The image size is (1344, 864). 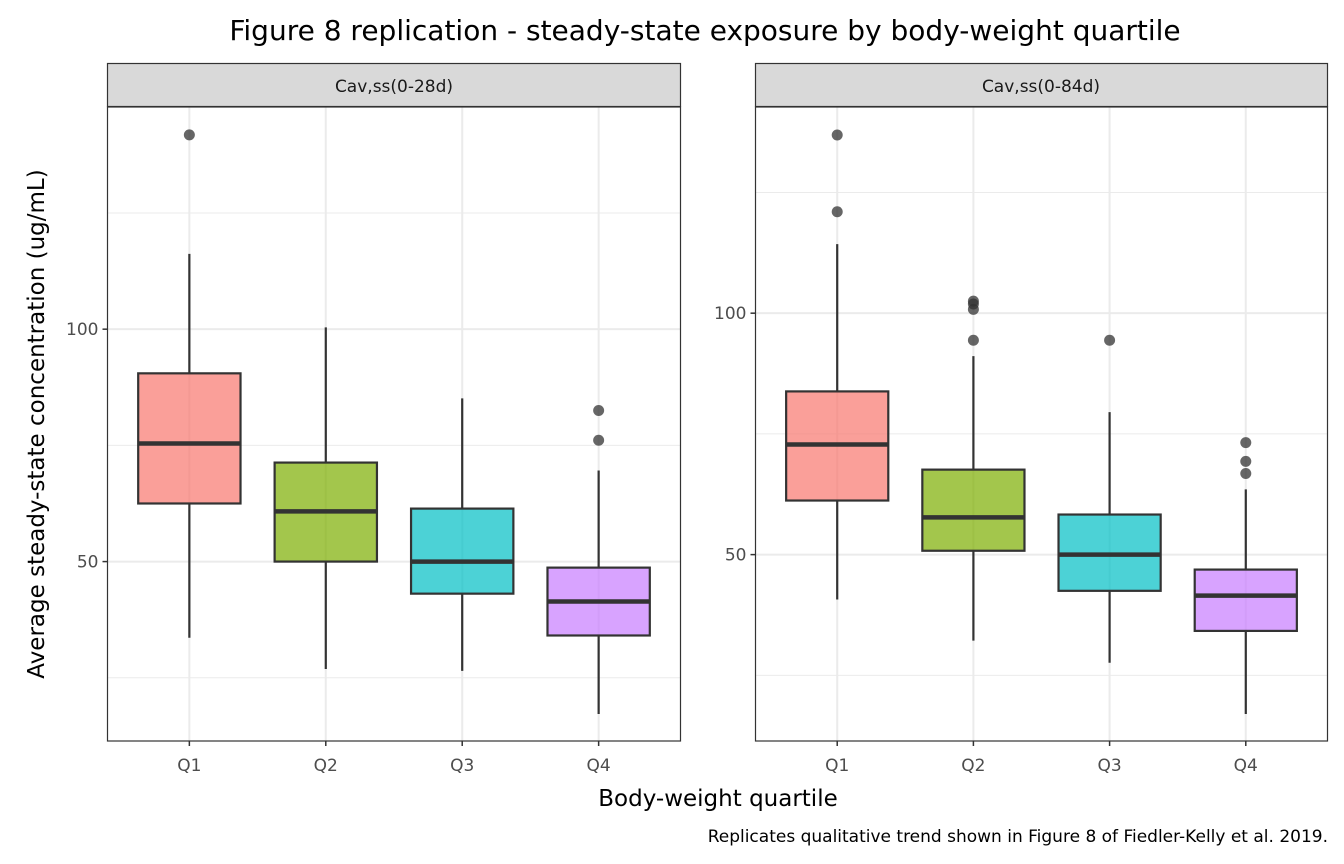 What do you see at coordinates (718, 799) in the screenshot?
I see `x-axis-title: Body-weight quartile` at bounding box center [718, 799].